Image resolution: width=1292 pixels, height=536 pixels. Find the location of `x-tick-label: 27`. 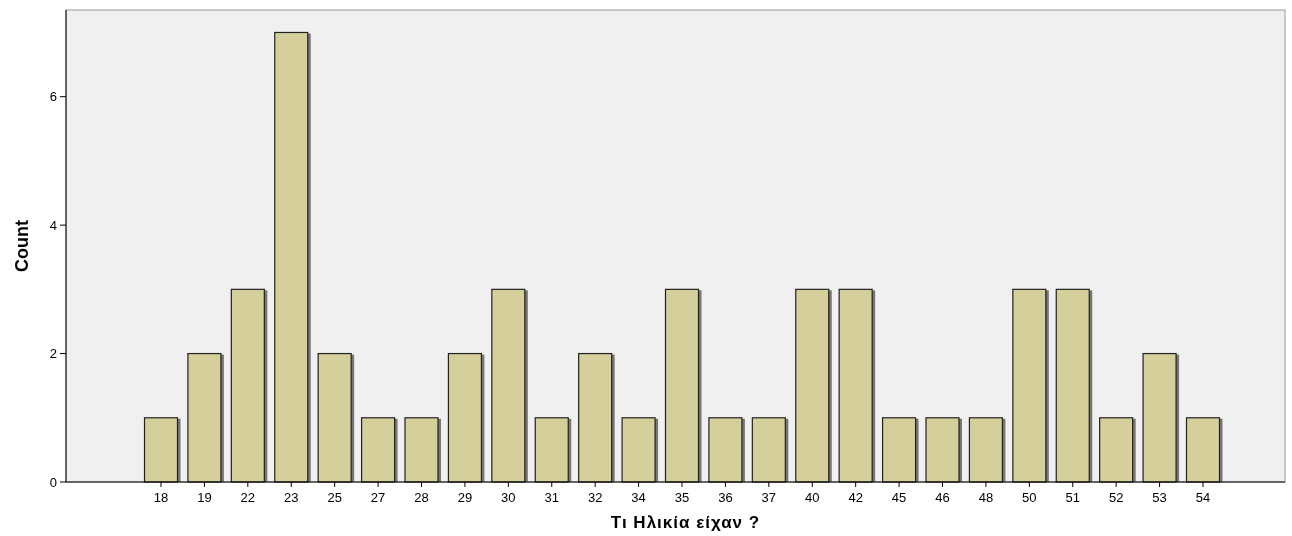

x-tick-label: 27 is located at coordinates (378, 497).